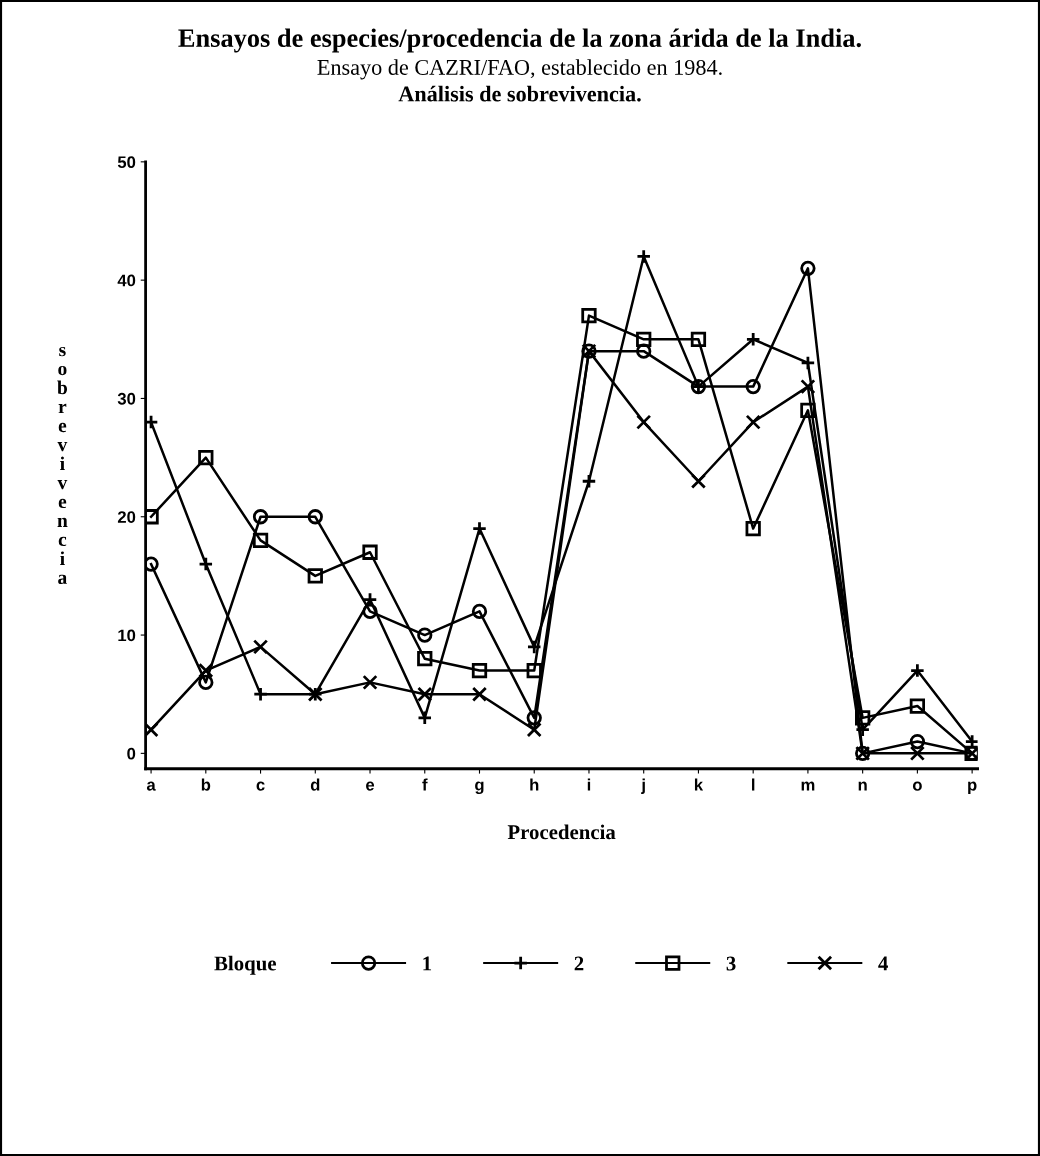  Describe the element at coordinates (519, 80) in the screenshot. I see `chart-subtitle: Ensayo de CAZRI/FAO, establecido en 1984. Análisis de sobrevivencia.` at that location.